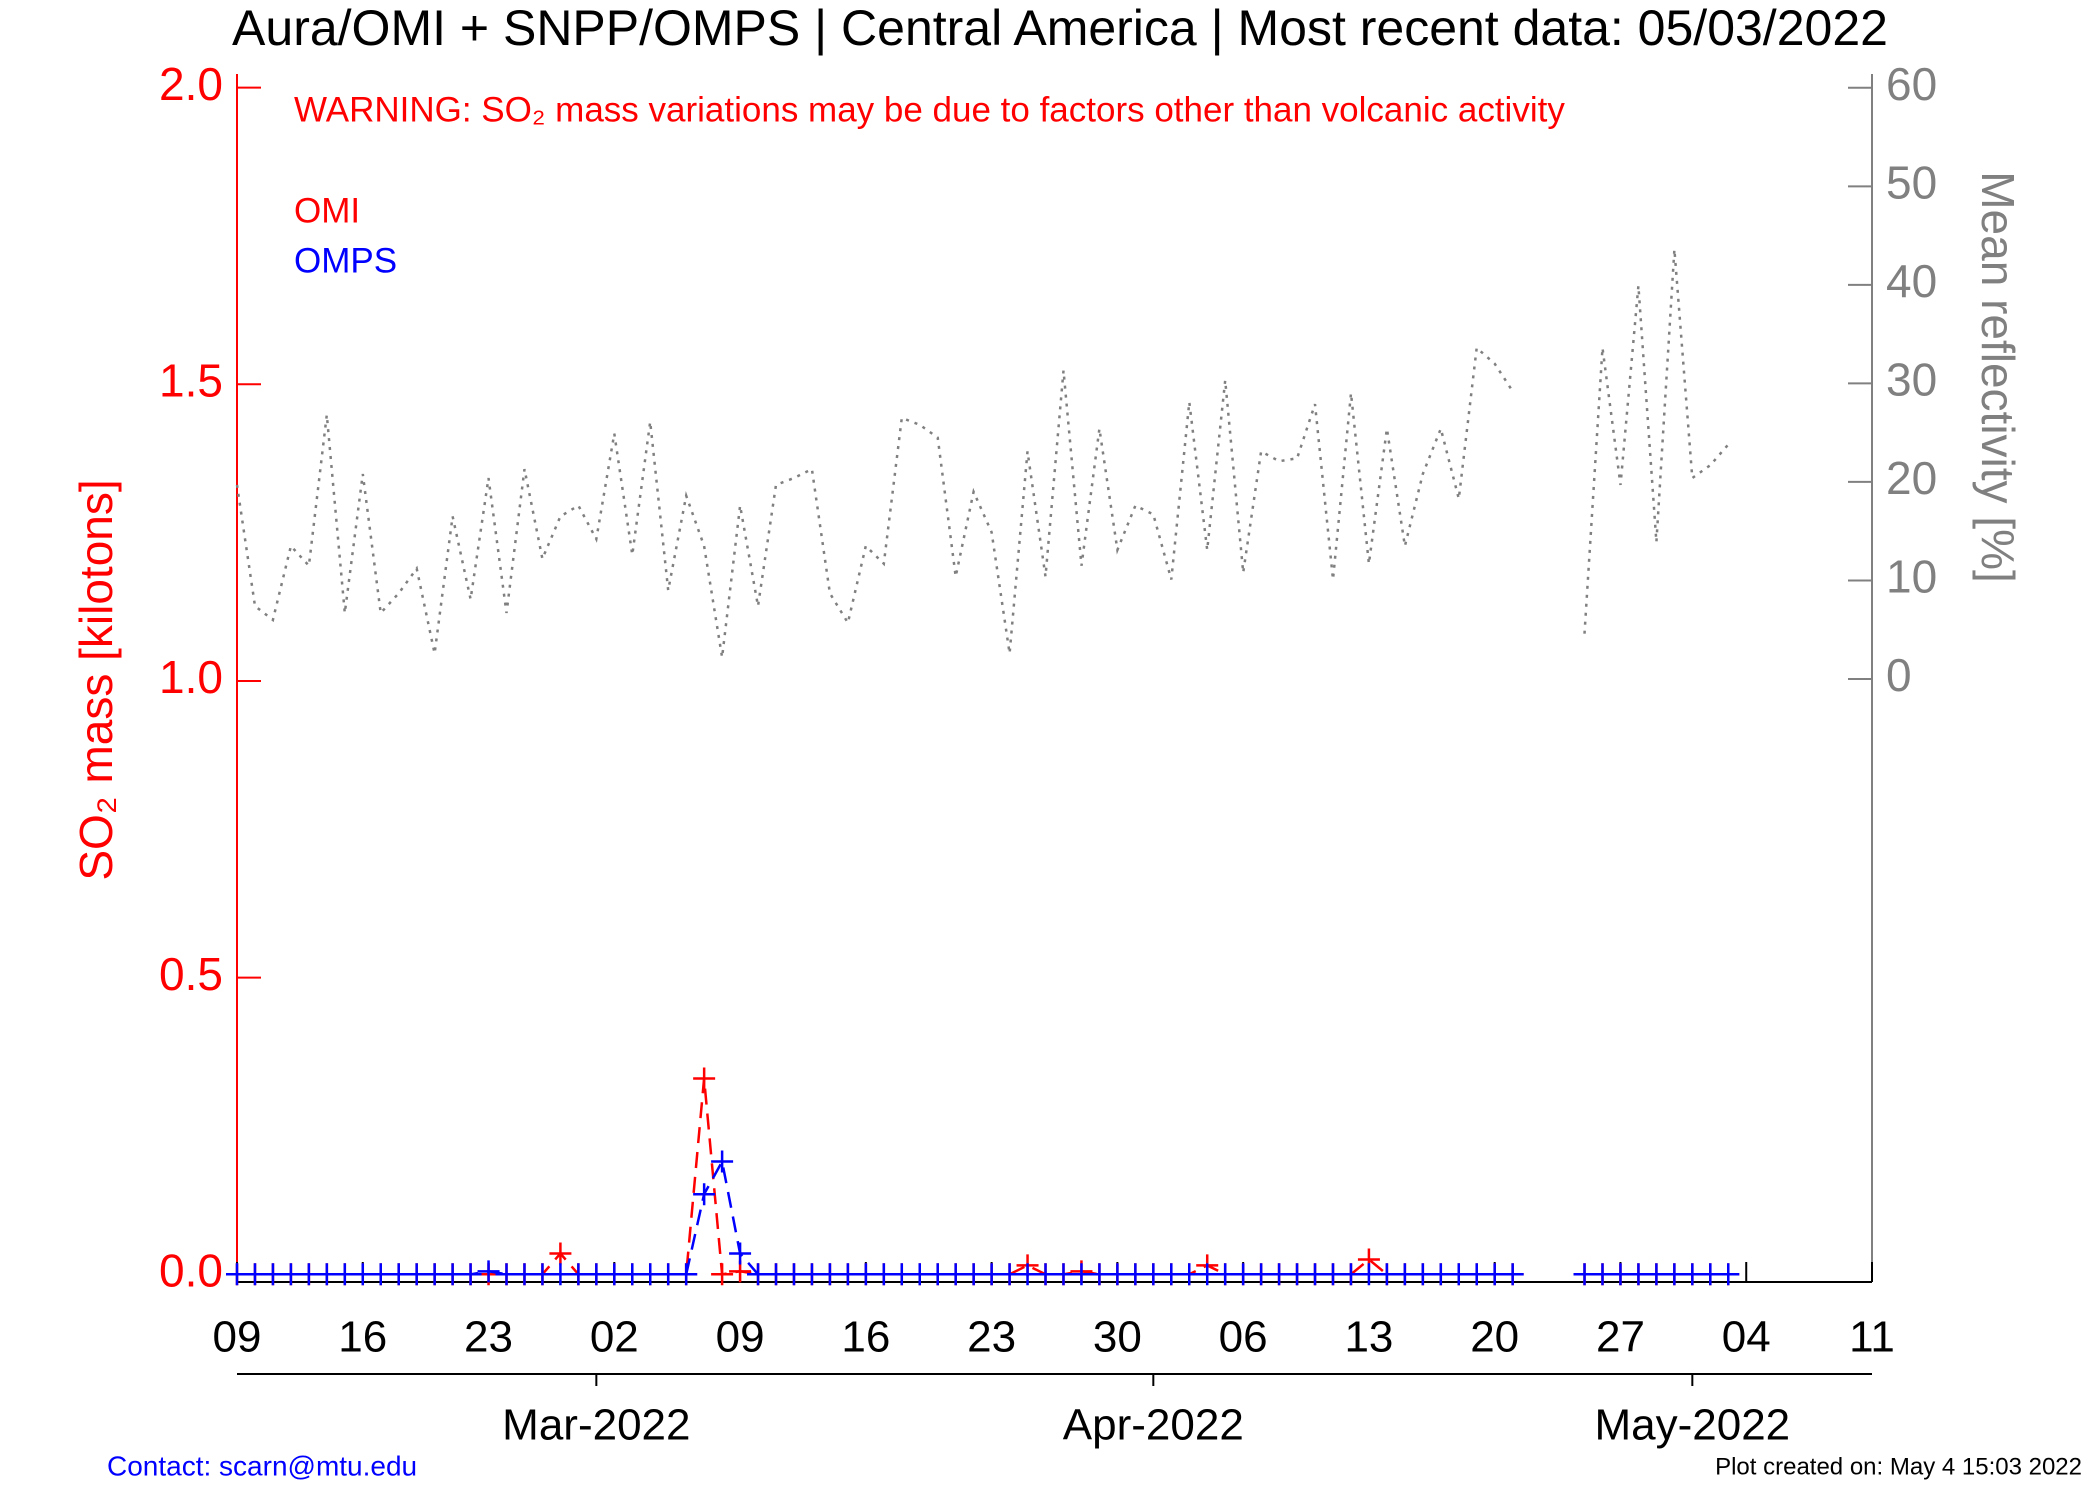 Image resolution: width=2100 pixels, height=1500 pixels. What do you see at coordinates (1998, 377) in the screenshot?
I see `y2-axis-label: Mean reflectivity [%]` at bounding box center [1998, 377].